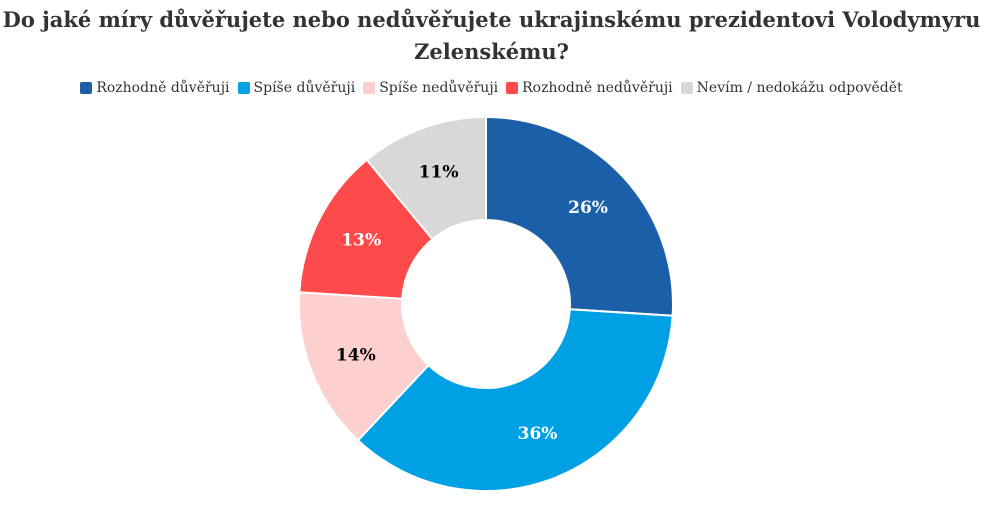 This screenshot has width=983, height=508. What do you see at coordinates (538, 434) in the screenshot?
I see `slice-data-label-1: 36%` at bounding box center [538, 434].